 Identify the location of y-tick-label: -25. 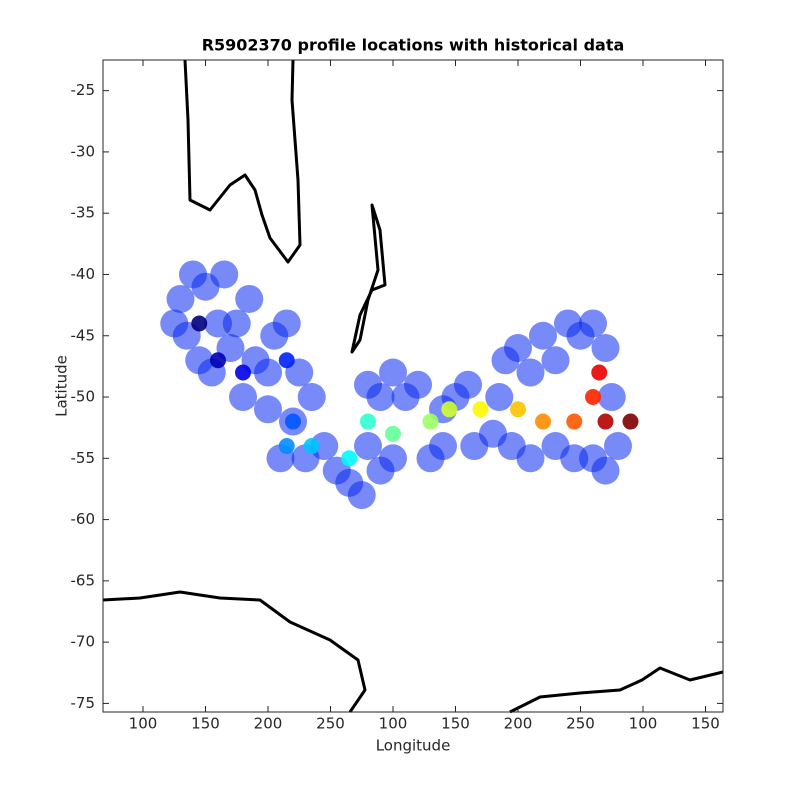
(83, 90).